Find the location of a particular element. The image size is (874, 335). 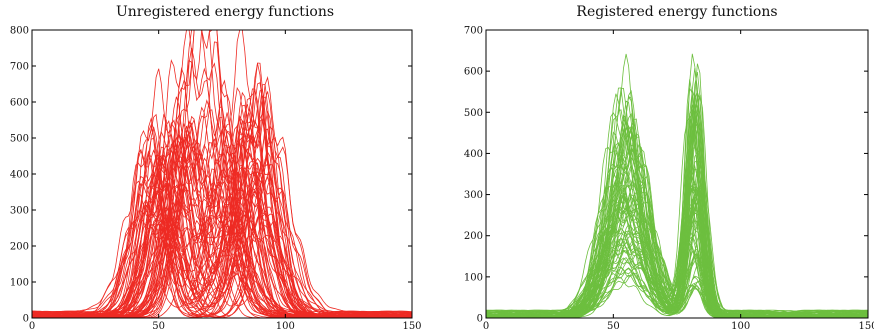

chart-title-unregistered: Unregistered energy functions is located at coordinates (225, 12).